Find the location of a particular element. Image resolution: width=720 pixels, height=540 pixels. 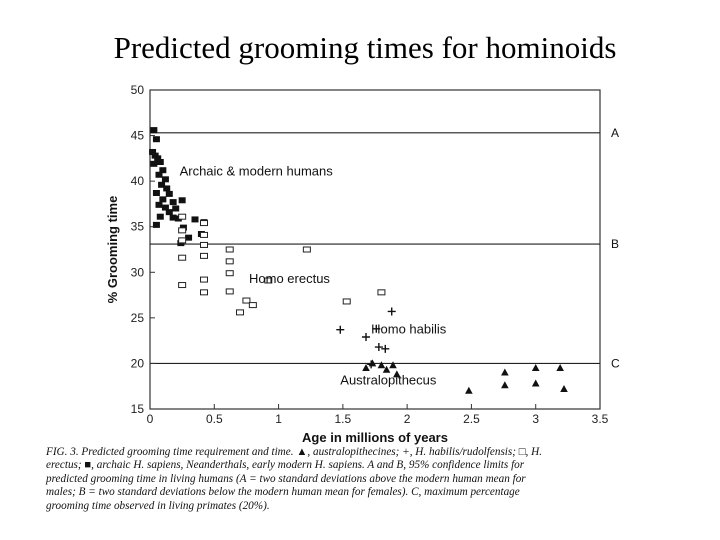

y-tick-label: 35 is located at coordinates (138, 227).